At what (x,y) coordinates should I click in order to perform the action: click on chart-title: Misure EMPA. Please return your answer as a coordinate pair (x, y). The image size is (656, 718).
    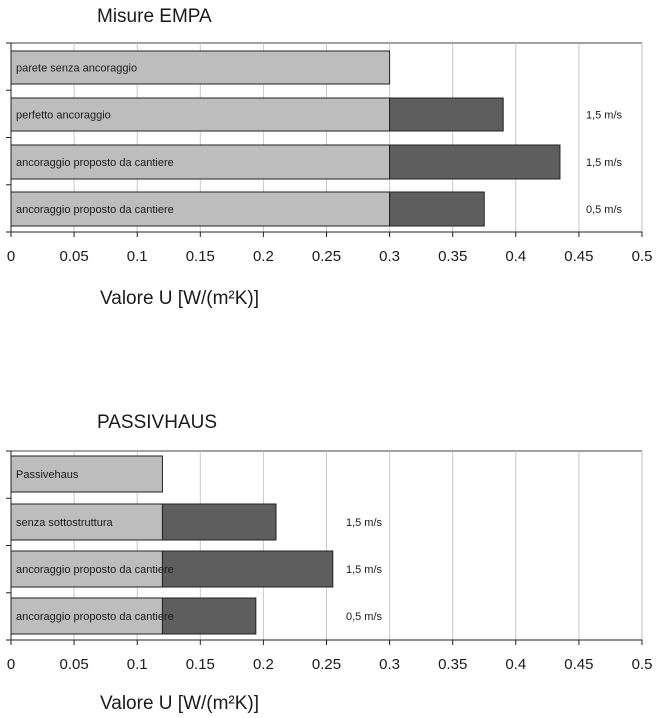
    Looking at the image, I should click on (154, 16).